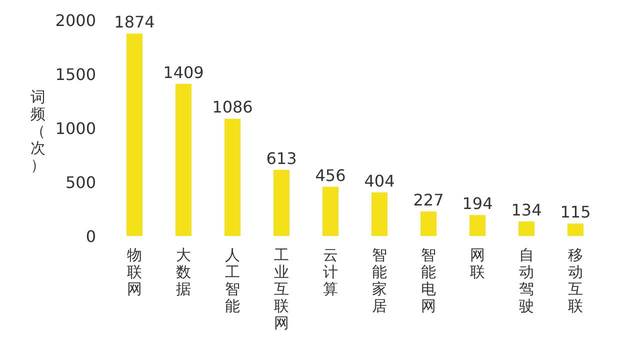  What do you see at coordinates (330, 272) in the screenshot?
I see `x-tick-label: 云计算` at bounding box center [330, 272].